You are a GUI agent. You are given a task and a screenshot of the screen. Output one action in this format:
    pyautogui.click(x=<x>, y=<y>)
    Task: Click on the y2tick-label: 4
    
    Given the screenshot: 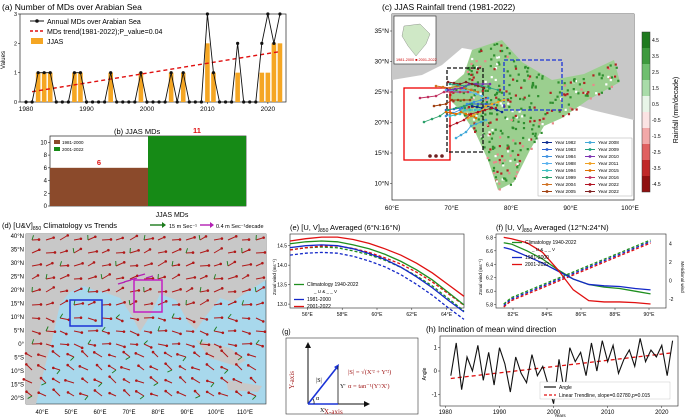 What is the action you would take?
    pyautogui.click(x=670, y=244)
    